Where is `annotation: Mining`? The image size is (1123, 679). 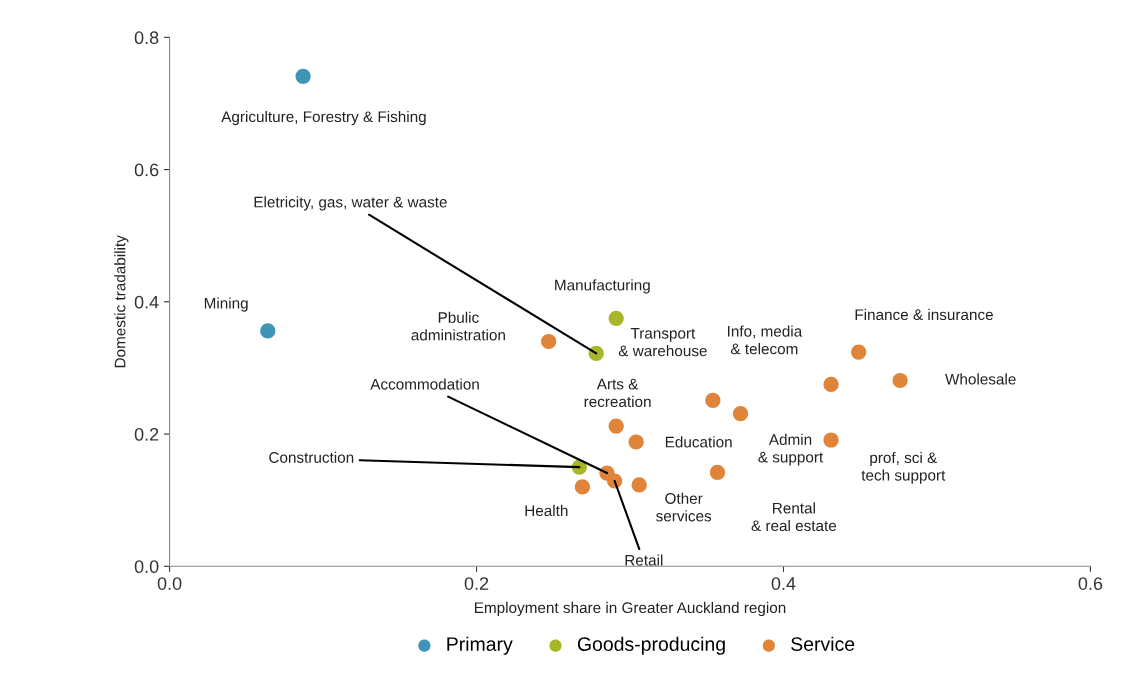
annotation: Mining is located at coordinates (226, 304).